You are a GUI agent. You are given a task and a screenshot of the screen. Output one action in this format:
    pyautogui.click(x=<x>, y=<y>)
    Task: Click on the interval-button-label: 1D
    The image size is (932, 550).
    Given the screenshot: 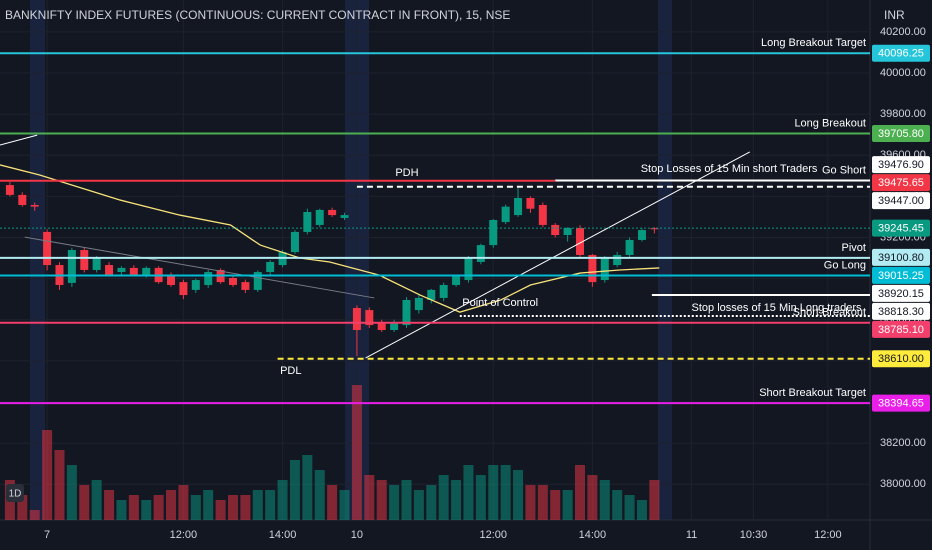 What is the action you would take?
    pyautogui.click(x=15, y=494)
    